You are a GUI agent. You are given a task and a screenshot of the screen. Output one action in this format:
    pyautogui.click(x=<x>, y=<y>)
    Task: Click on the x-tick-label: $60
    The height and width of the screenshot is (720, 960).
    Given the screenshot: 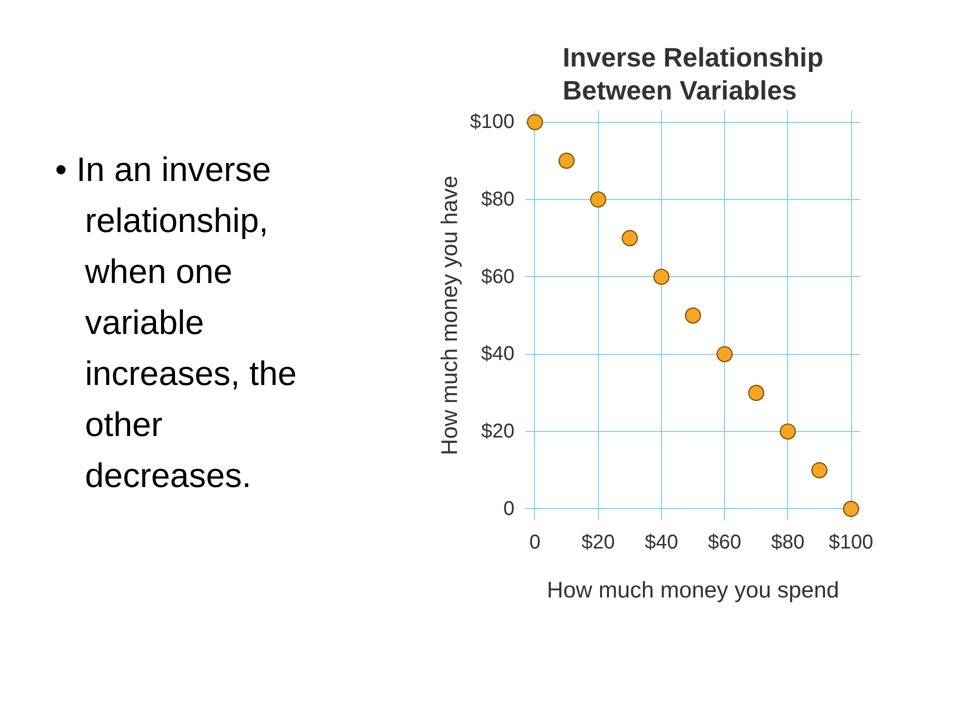 What is the action you would take?
    pyautogui.click(x=725, y=543)
    